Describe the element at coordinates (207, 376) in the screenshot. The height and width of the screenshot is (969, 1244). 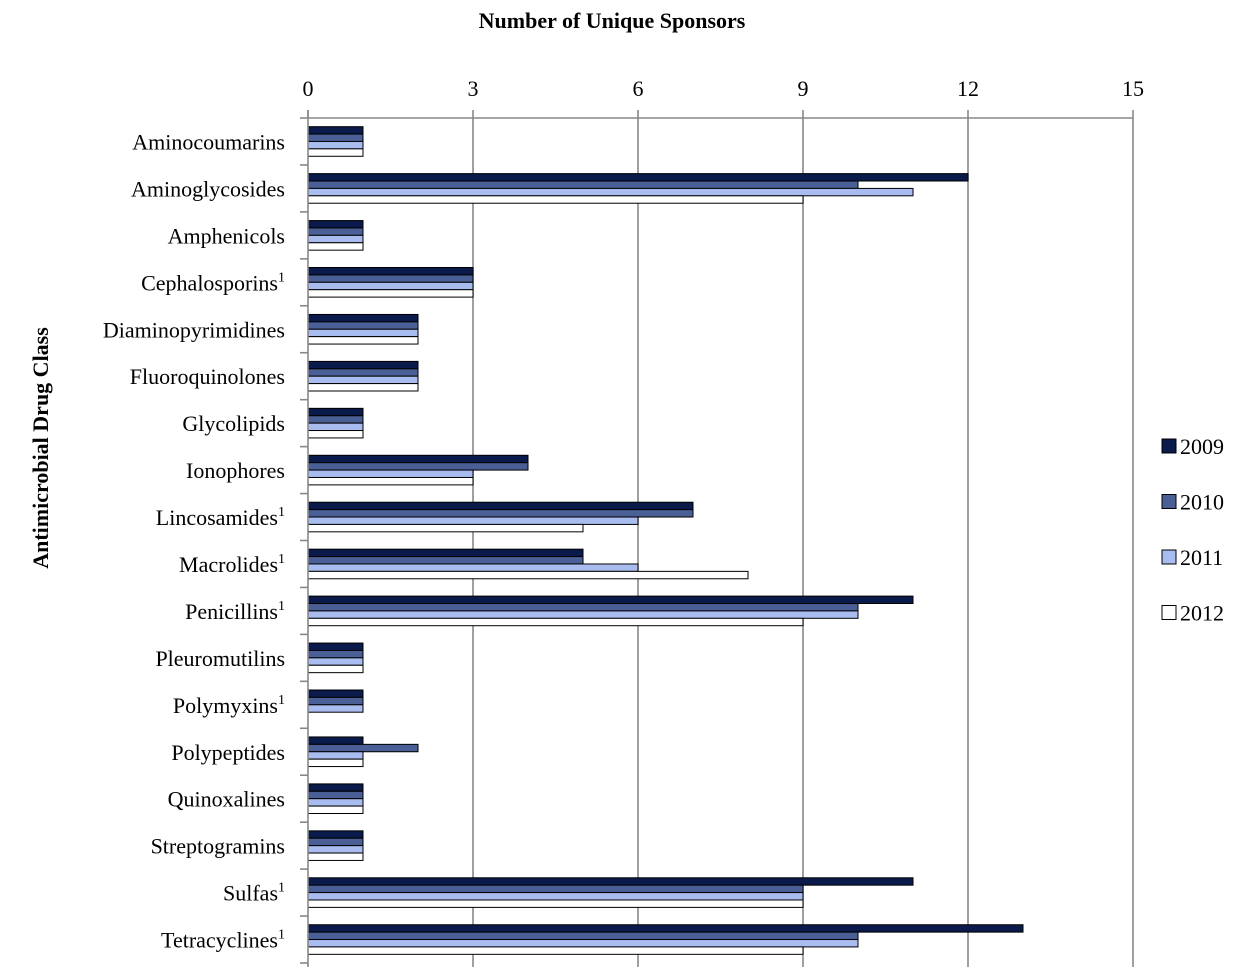
I see `category-label: Fluoroquinolones` at that location.